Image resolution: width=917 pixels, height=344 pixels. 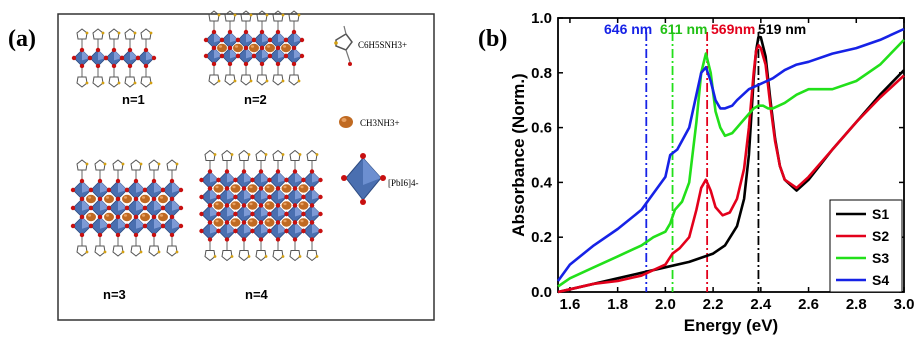 I want to click on y-tick-label: 0.4, so click(x=542, y=182).